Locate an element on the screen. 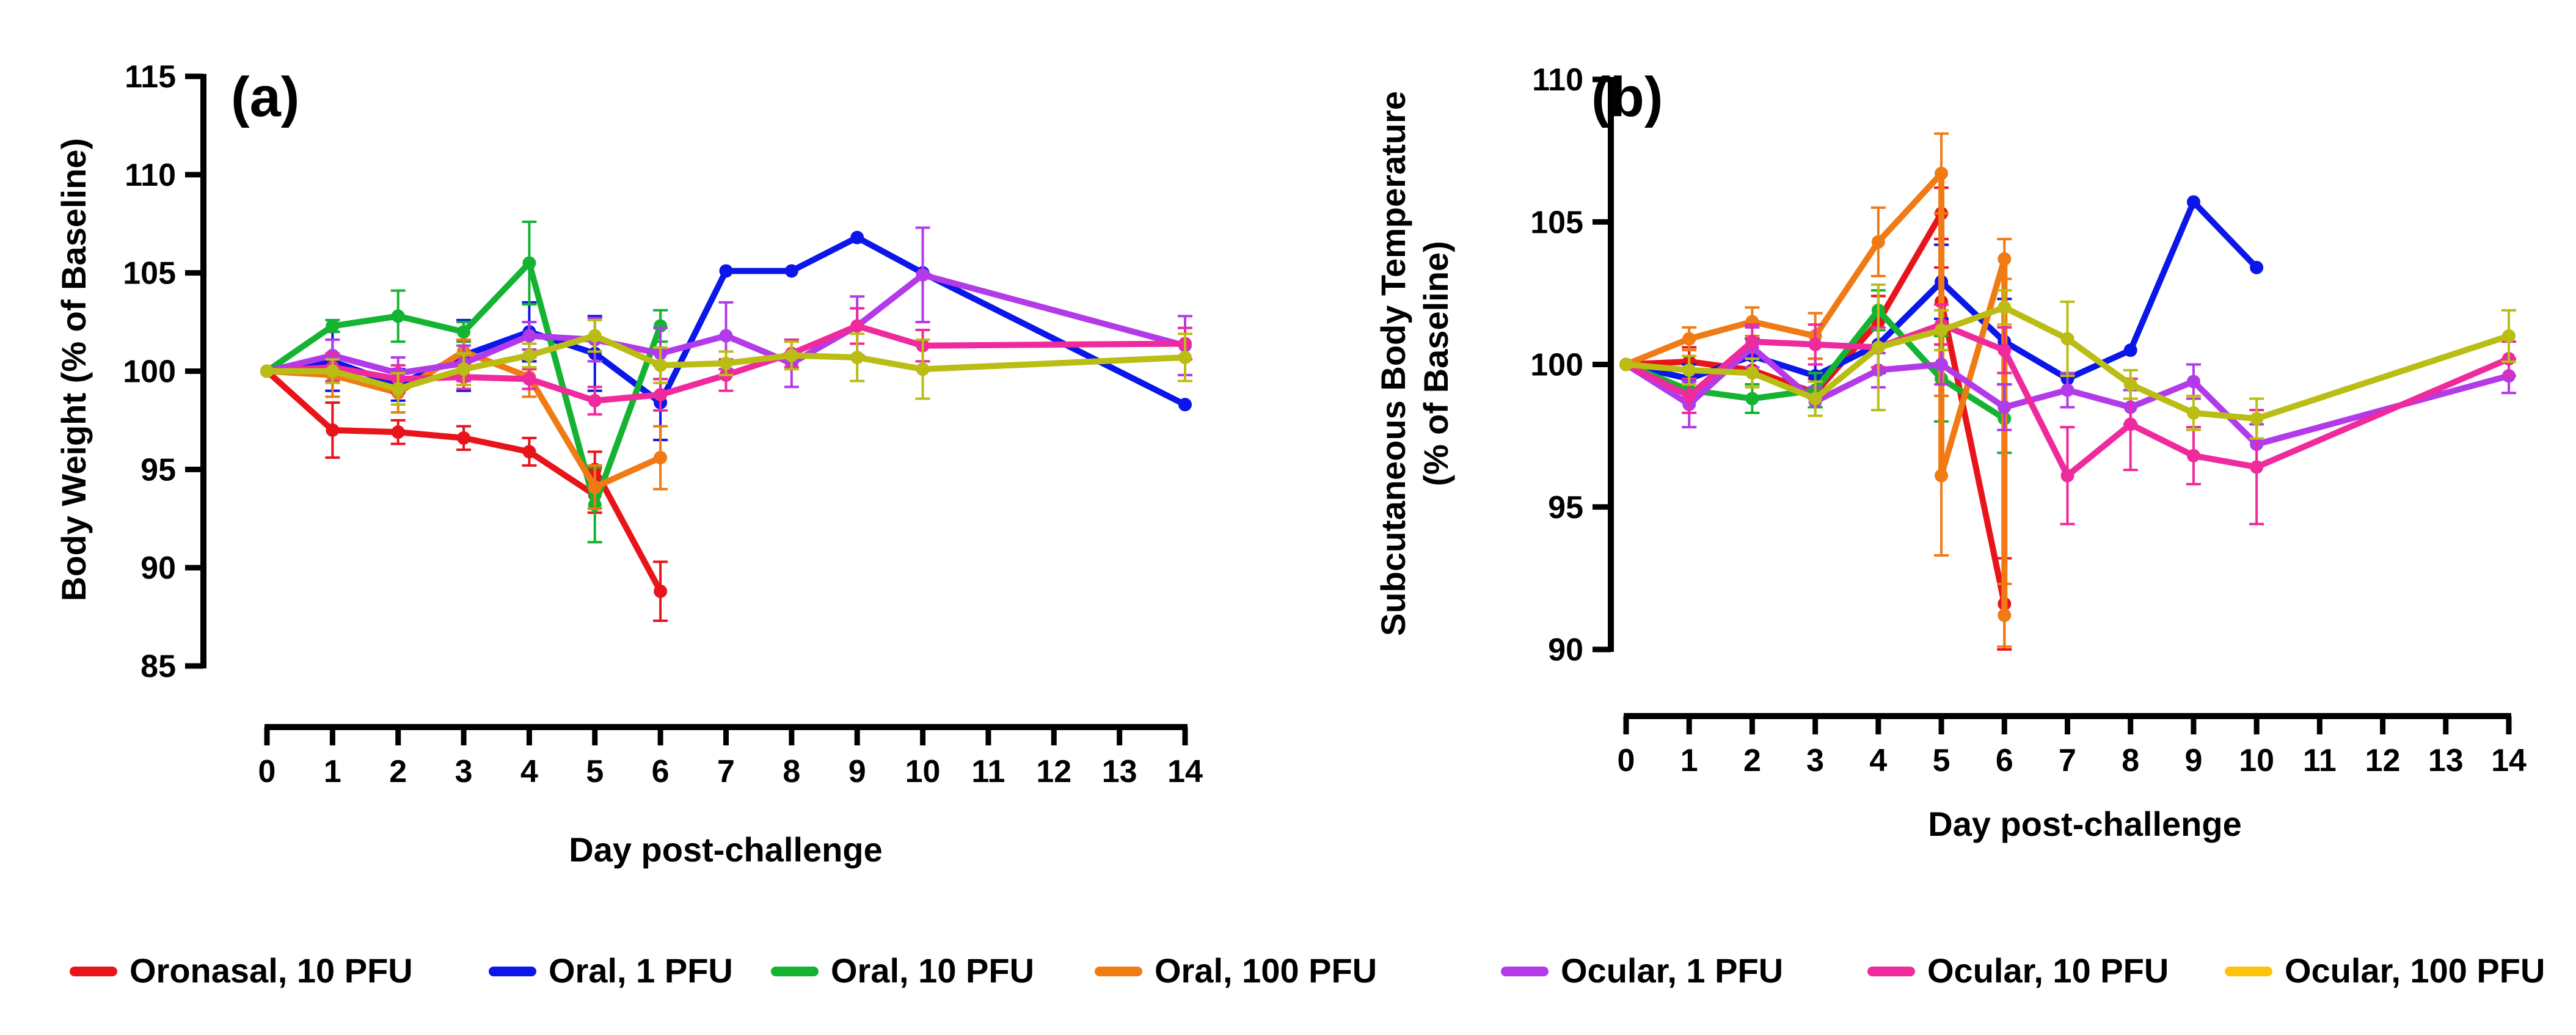 The height and width of the screenshot is (1035, 2576). panel-a-x-tick-label: 8 is located at coordinates (792, 772).